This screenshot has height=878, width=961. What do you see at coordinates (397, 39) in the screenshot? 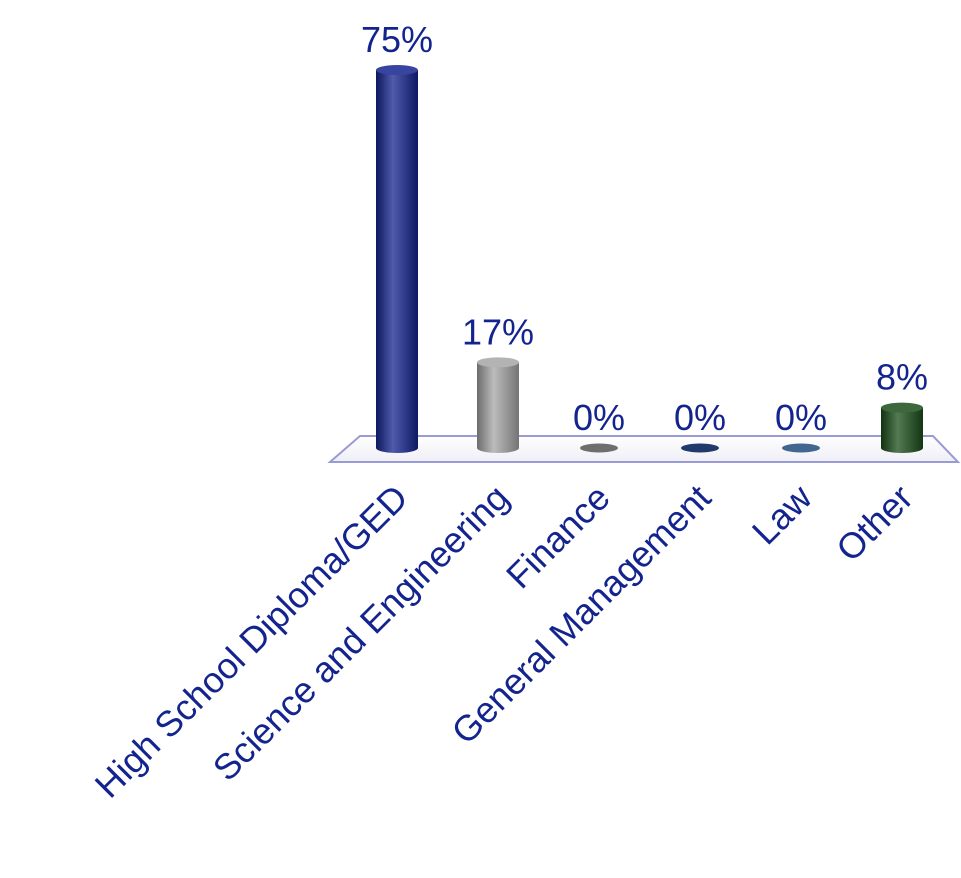
I see `value-label-high-school-diploma-ged: 75%` at bounding box center [397, 39].